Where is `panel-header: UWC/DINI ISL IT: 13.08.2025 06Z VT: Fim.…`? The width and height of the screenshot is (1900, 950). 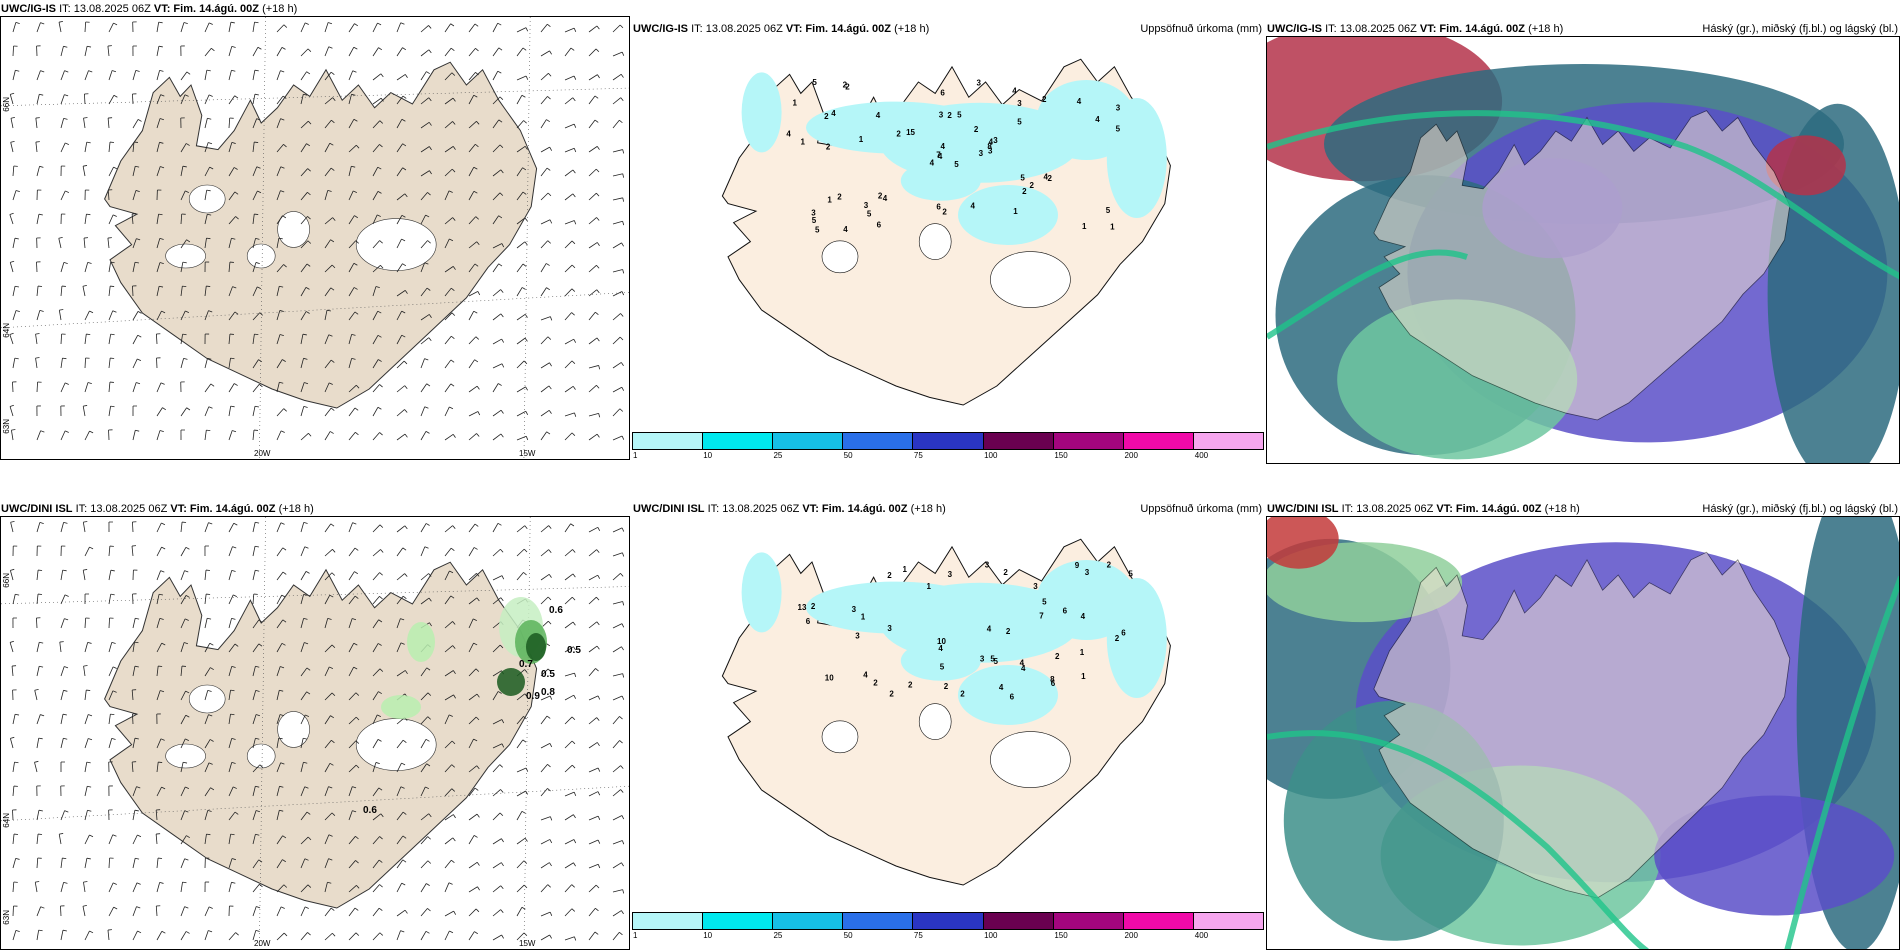
panel-header: UWC/DINI ISL IT: 13.08.2025 06Z VT: Fim.… is located at coordinates (948, 497).